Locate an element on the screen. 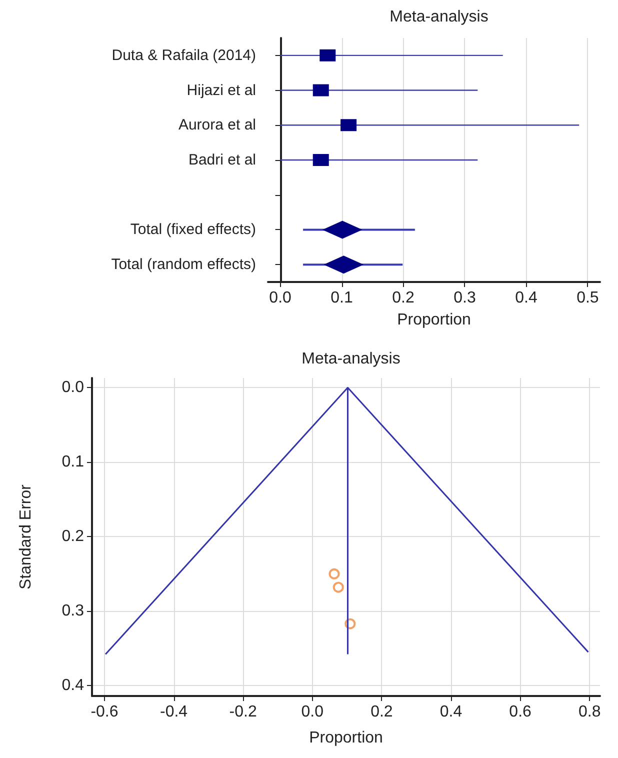  y-tick-label: 0.3 is located at coordinates (73, 611).